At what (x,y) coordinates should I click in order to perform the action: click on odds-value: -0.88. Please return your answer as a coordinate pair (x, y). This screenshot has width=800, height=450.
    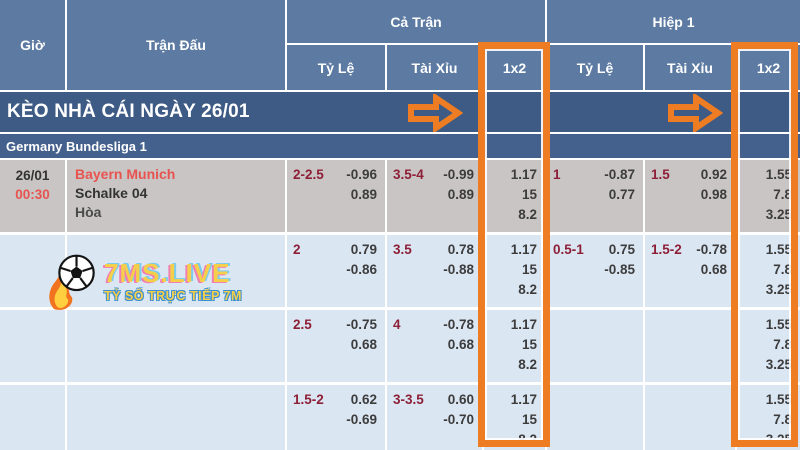
    Looking at the image, I should click on (458, 269).